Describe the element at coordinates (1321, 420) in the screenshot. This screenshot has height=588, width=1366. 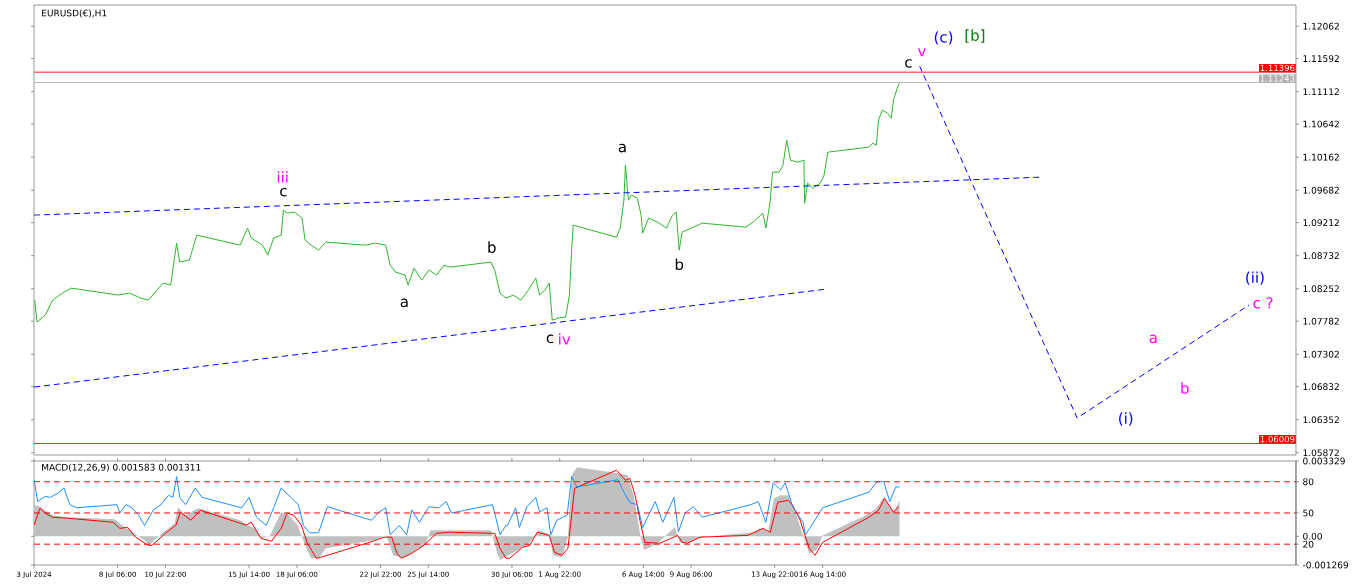
I see `y-tick-label: 1.06352` at that location.